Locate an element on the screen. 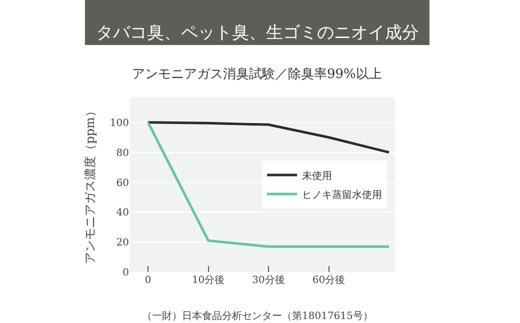  chart-subtitle: アンモニアガス消臭試験／除臭率99%以上 is located at coordinates (257, 74).